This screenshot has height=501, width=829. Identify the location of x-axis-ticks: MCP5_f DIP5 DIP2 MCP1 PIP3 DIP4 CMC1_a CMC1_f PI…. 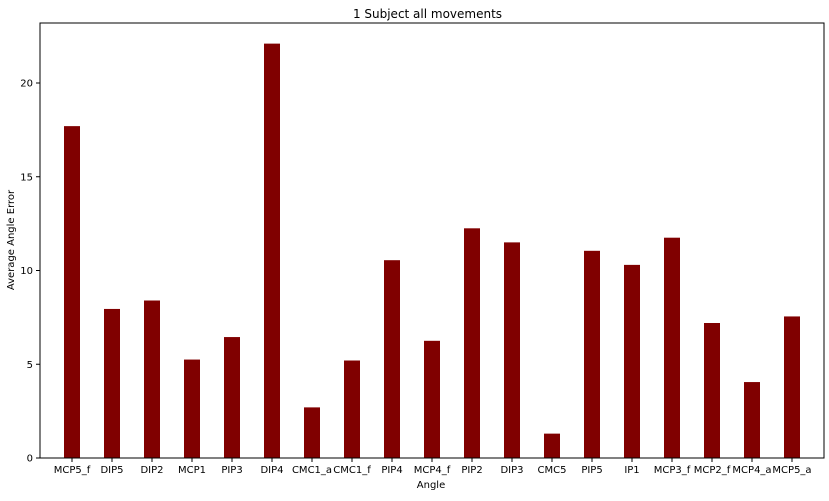
(433, 467).